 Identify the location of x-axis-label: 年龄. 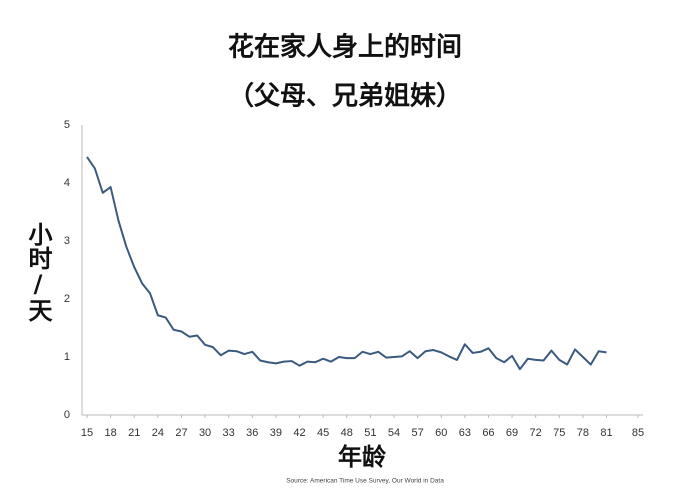
(362, 457).